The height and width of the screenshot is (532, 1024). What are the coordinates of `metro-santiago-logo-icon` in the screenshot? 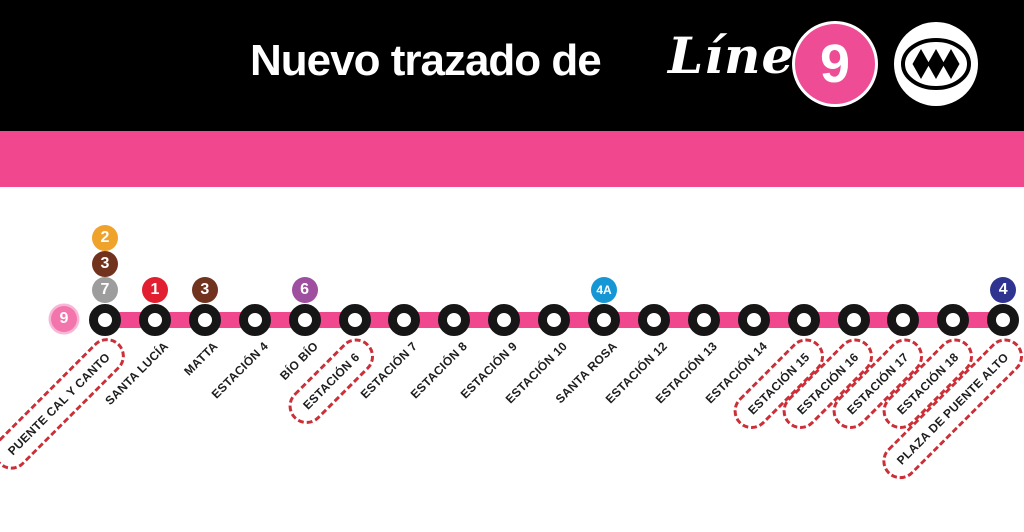 It's located at (936, 64).